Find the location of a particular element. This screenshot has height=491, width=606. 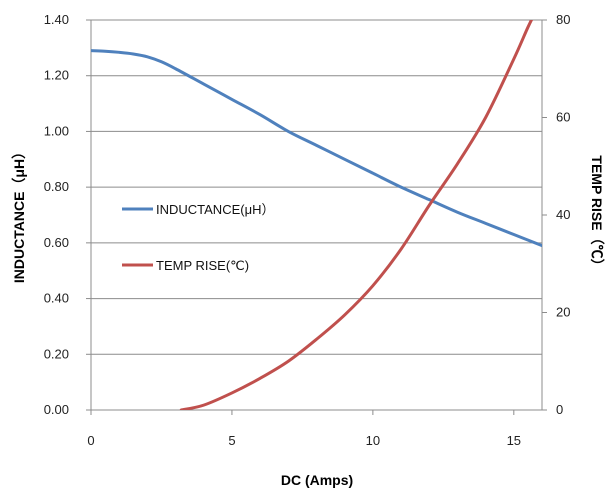

y2-axis-tick-labels: 0 20 40 60 80 is located at coordinates (563, 214).